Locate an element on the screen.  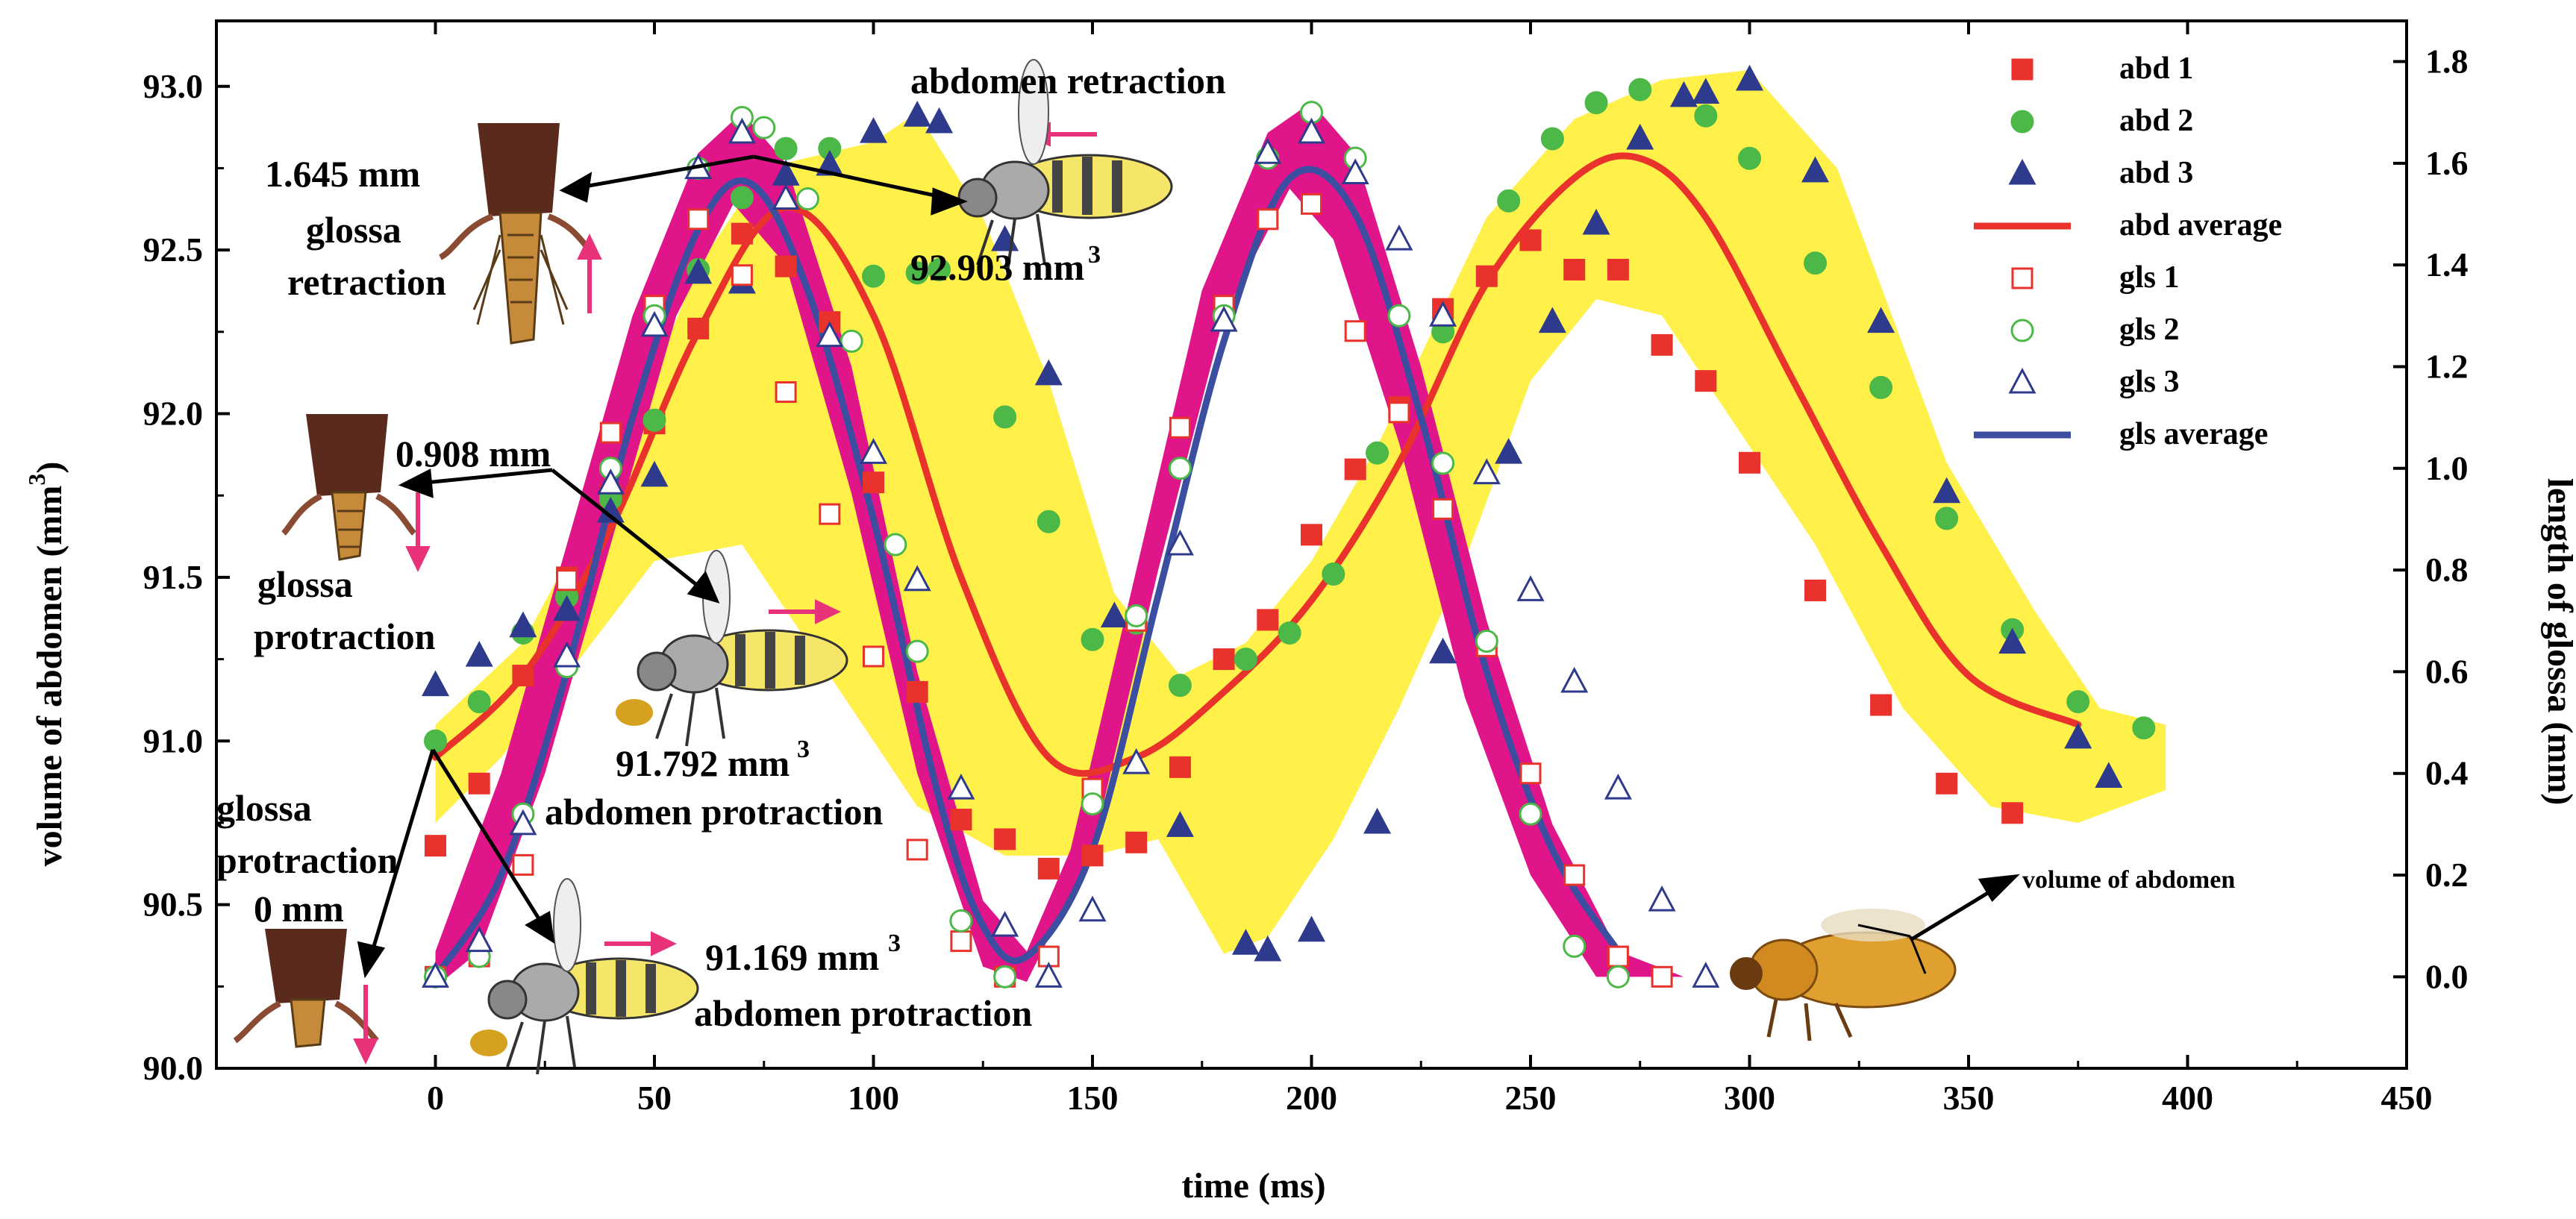
y2-tick-label: 0.2 is located at coordinates (2447, 875).